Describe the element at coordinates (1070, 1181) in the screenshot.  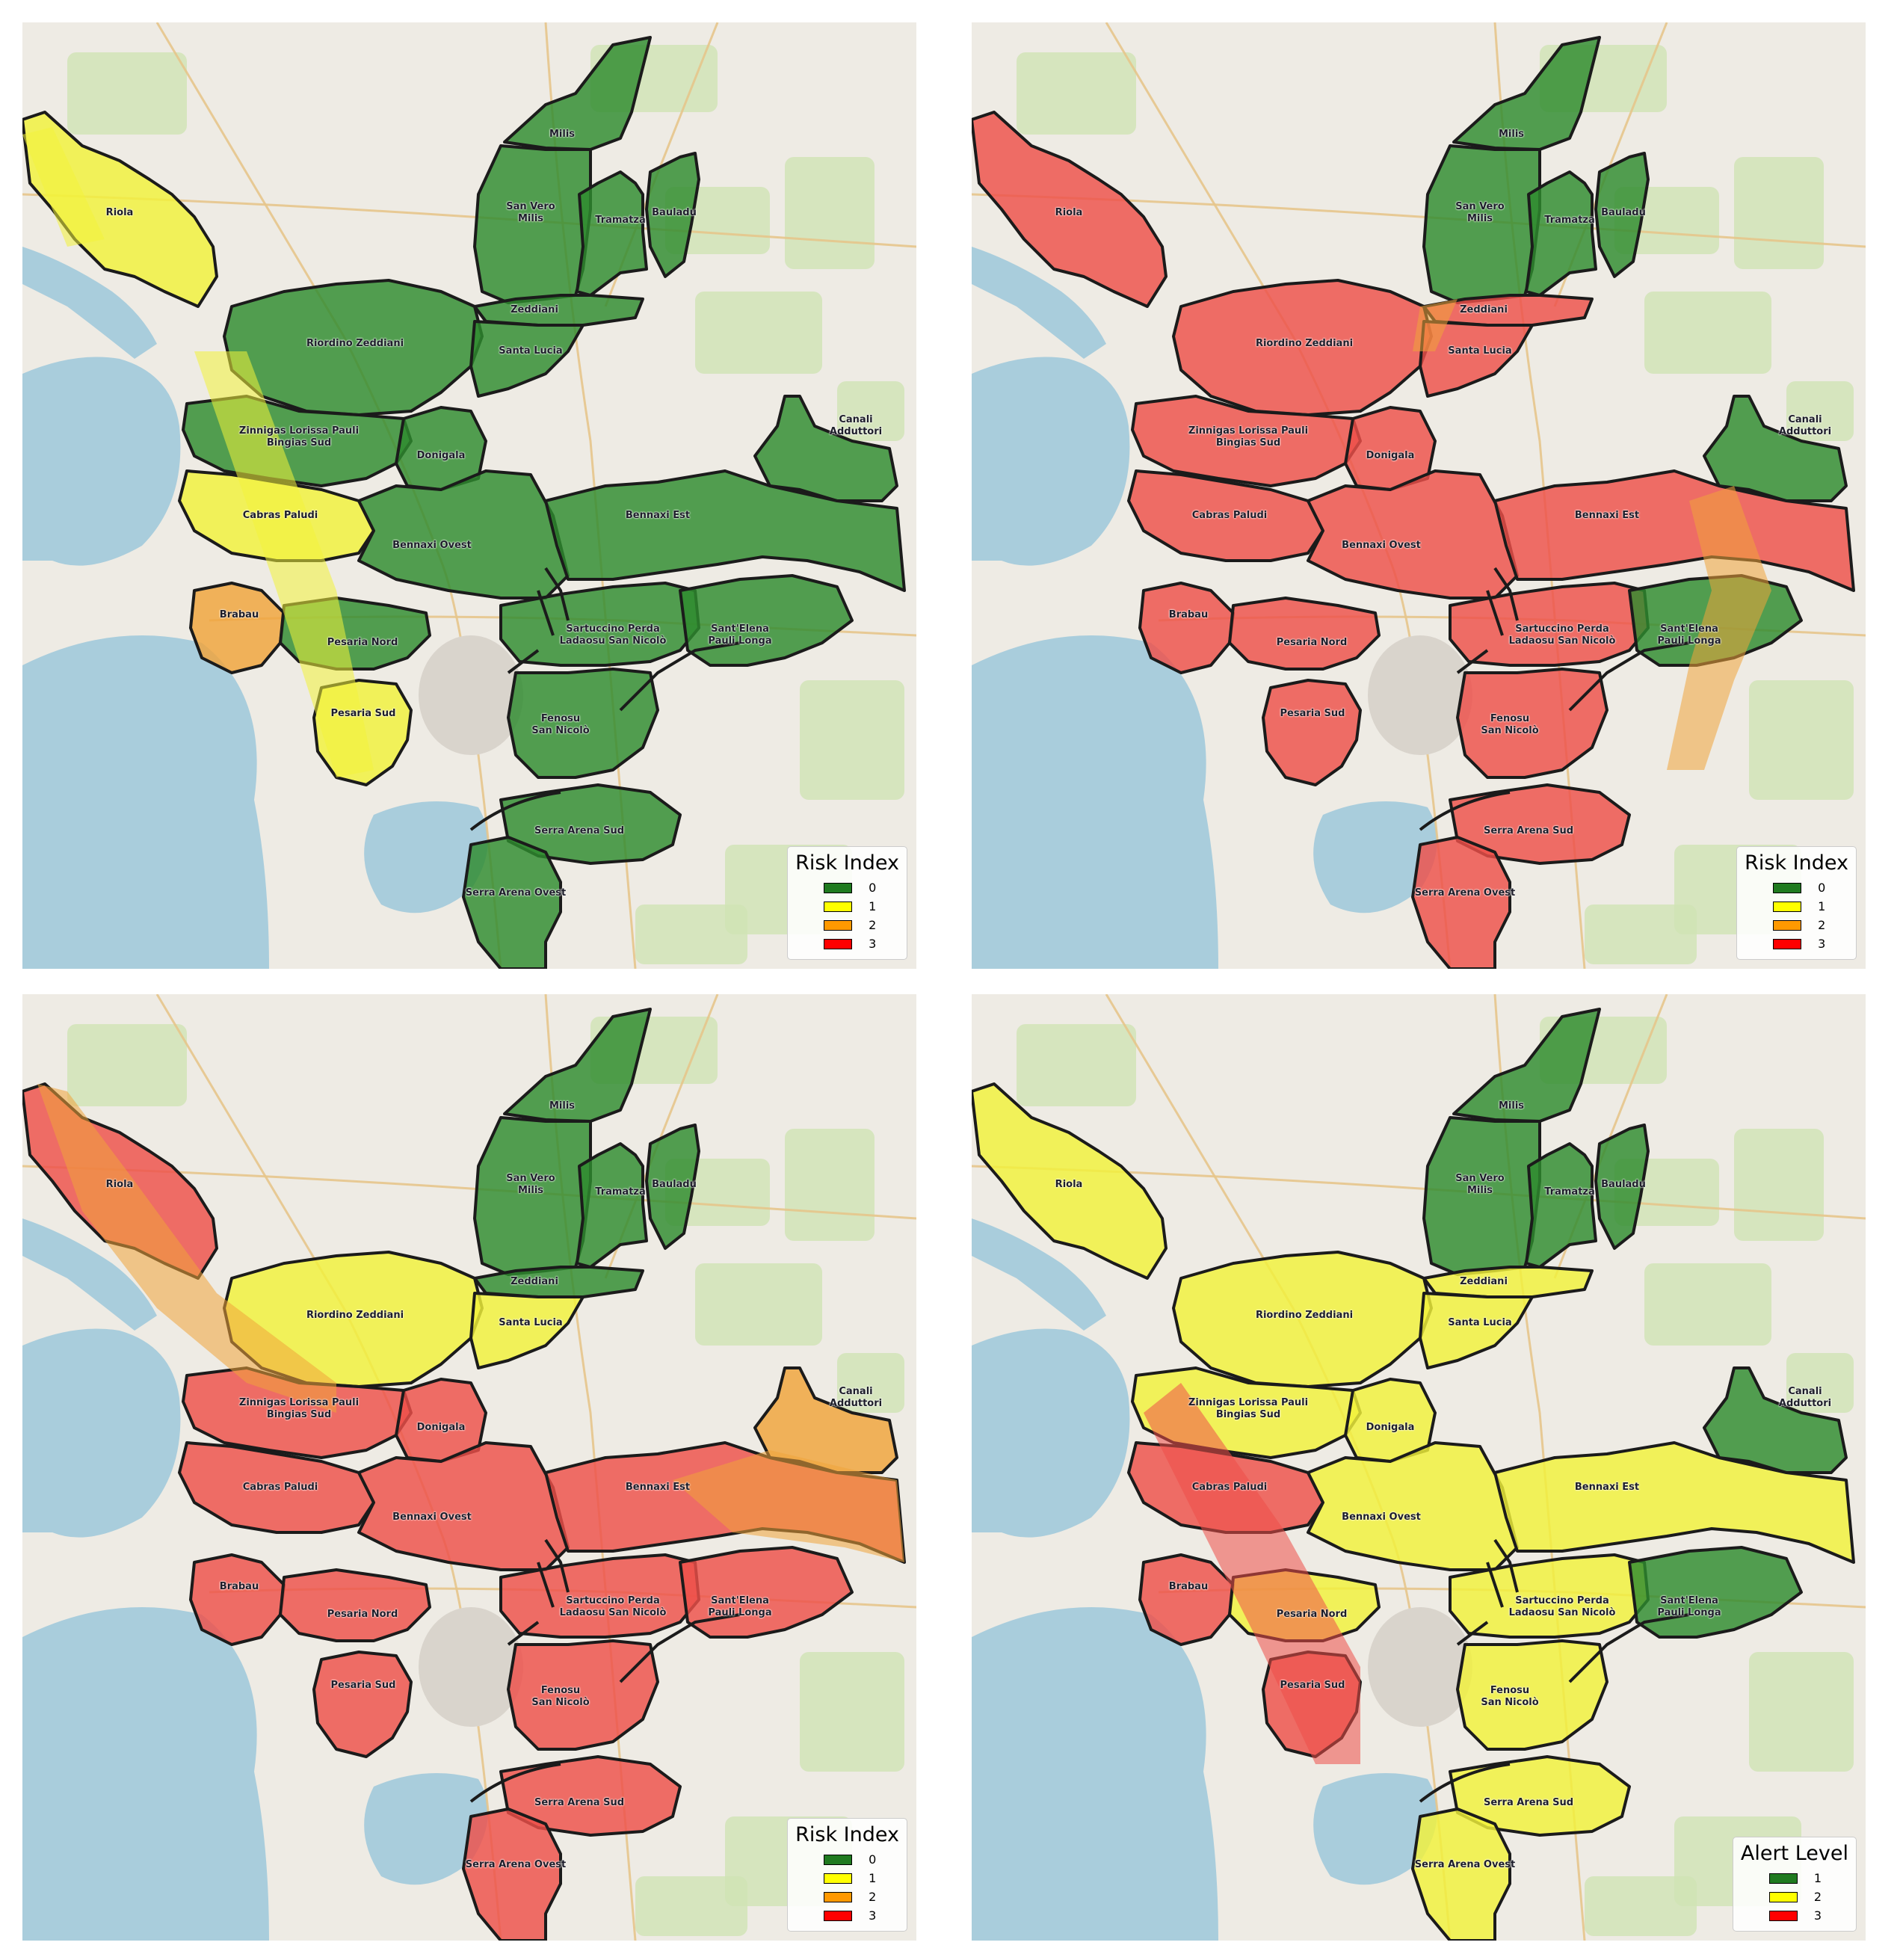
I see `zone-riola` at that location.